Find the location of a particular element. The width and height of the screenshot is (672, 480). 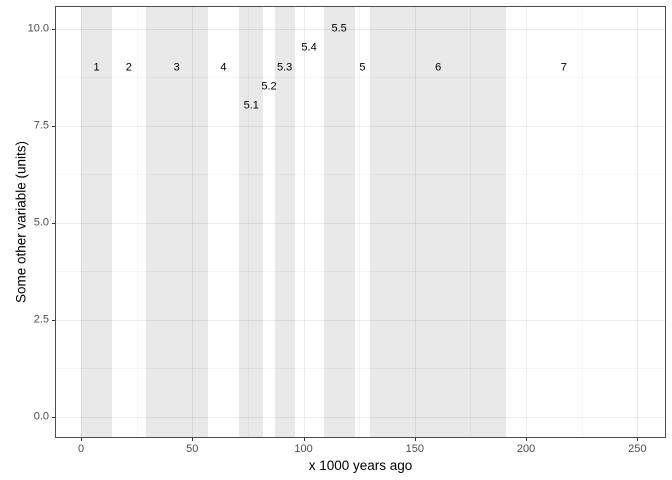

y-tick-label: 0.0 is located at coordinates (41, 416).